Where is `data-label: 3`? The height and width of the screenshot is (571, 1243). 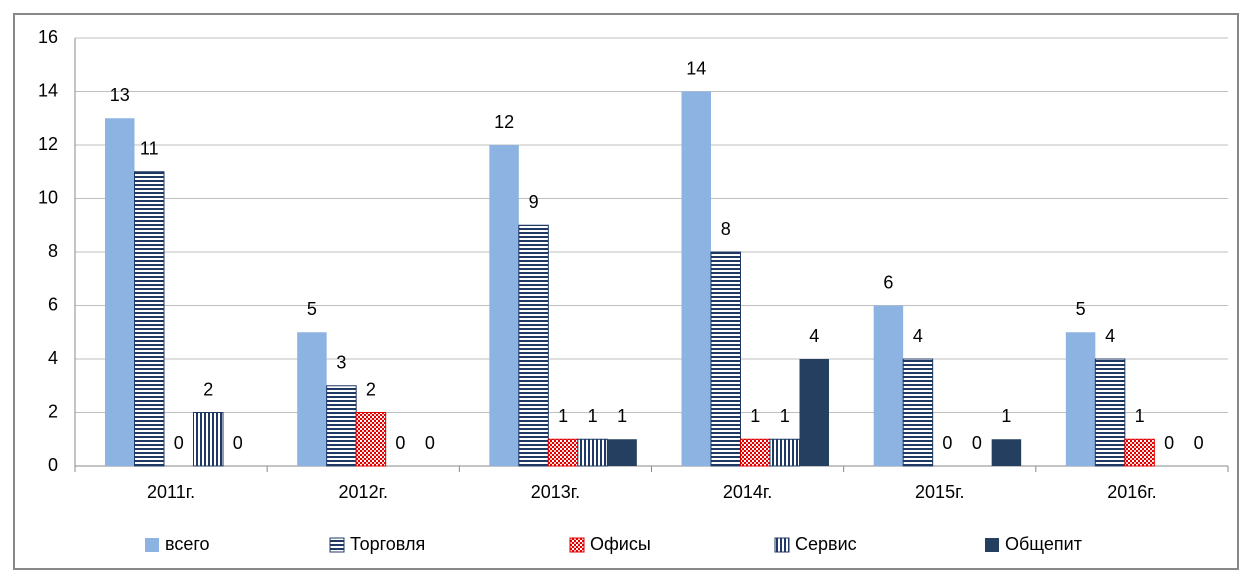 data-label: 3 is located at coordinates (341, 363).